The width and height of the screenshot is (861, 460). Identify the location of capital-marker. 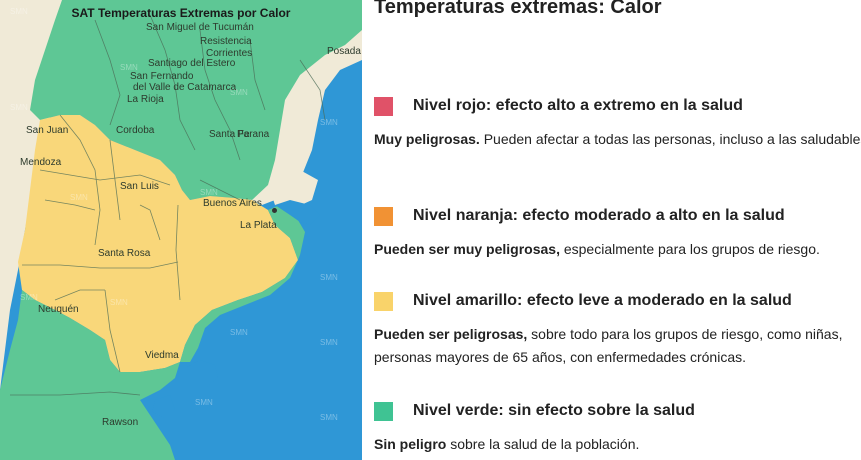
(274, 210).